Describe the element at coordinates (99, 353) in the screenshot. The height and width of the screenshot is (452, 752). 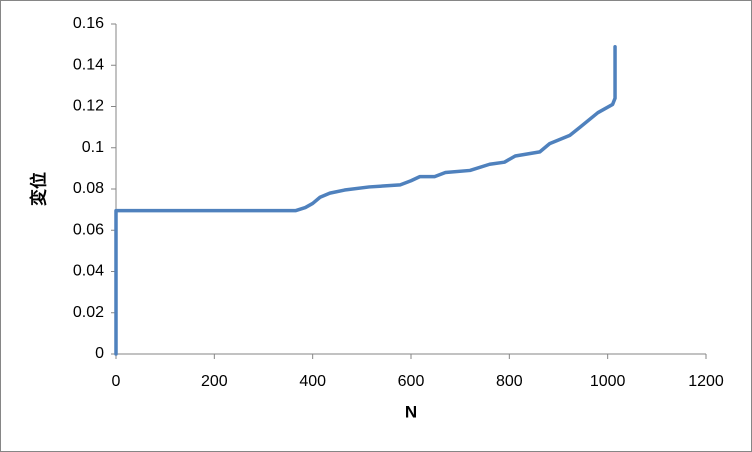
I see `y-tick-label: 0` at that location.